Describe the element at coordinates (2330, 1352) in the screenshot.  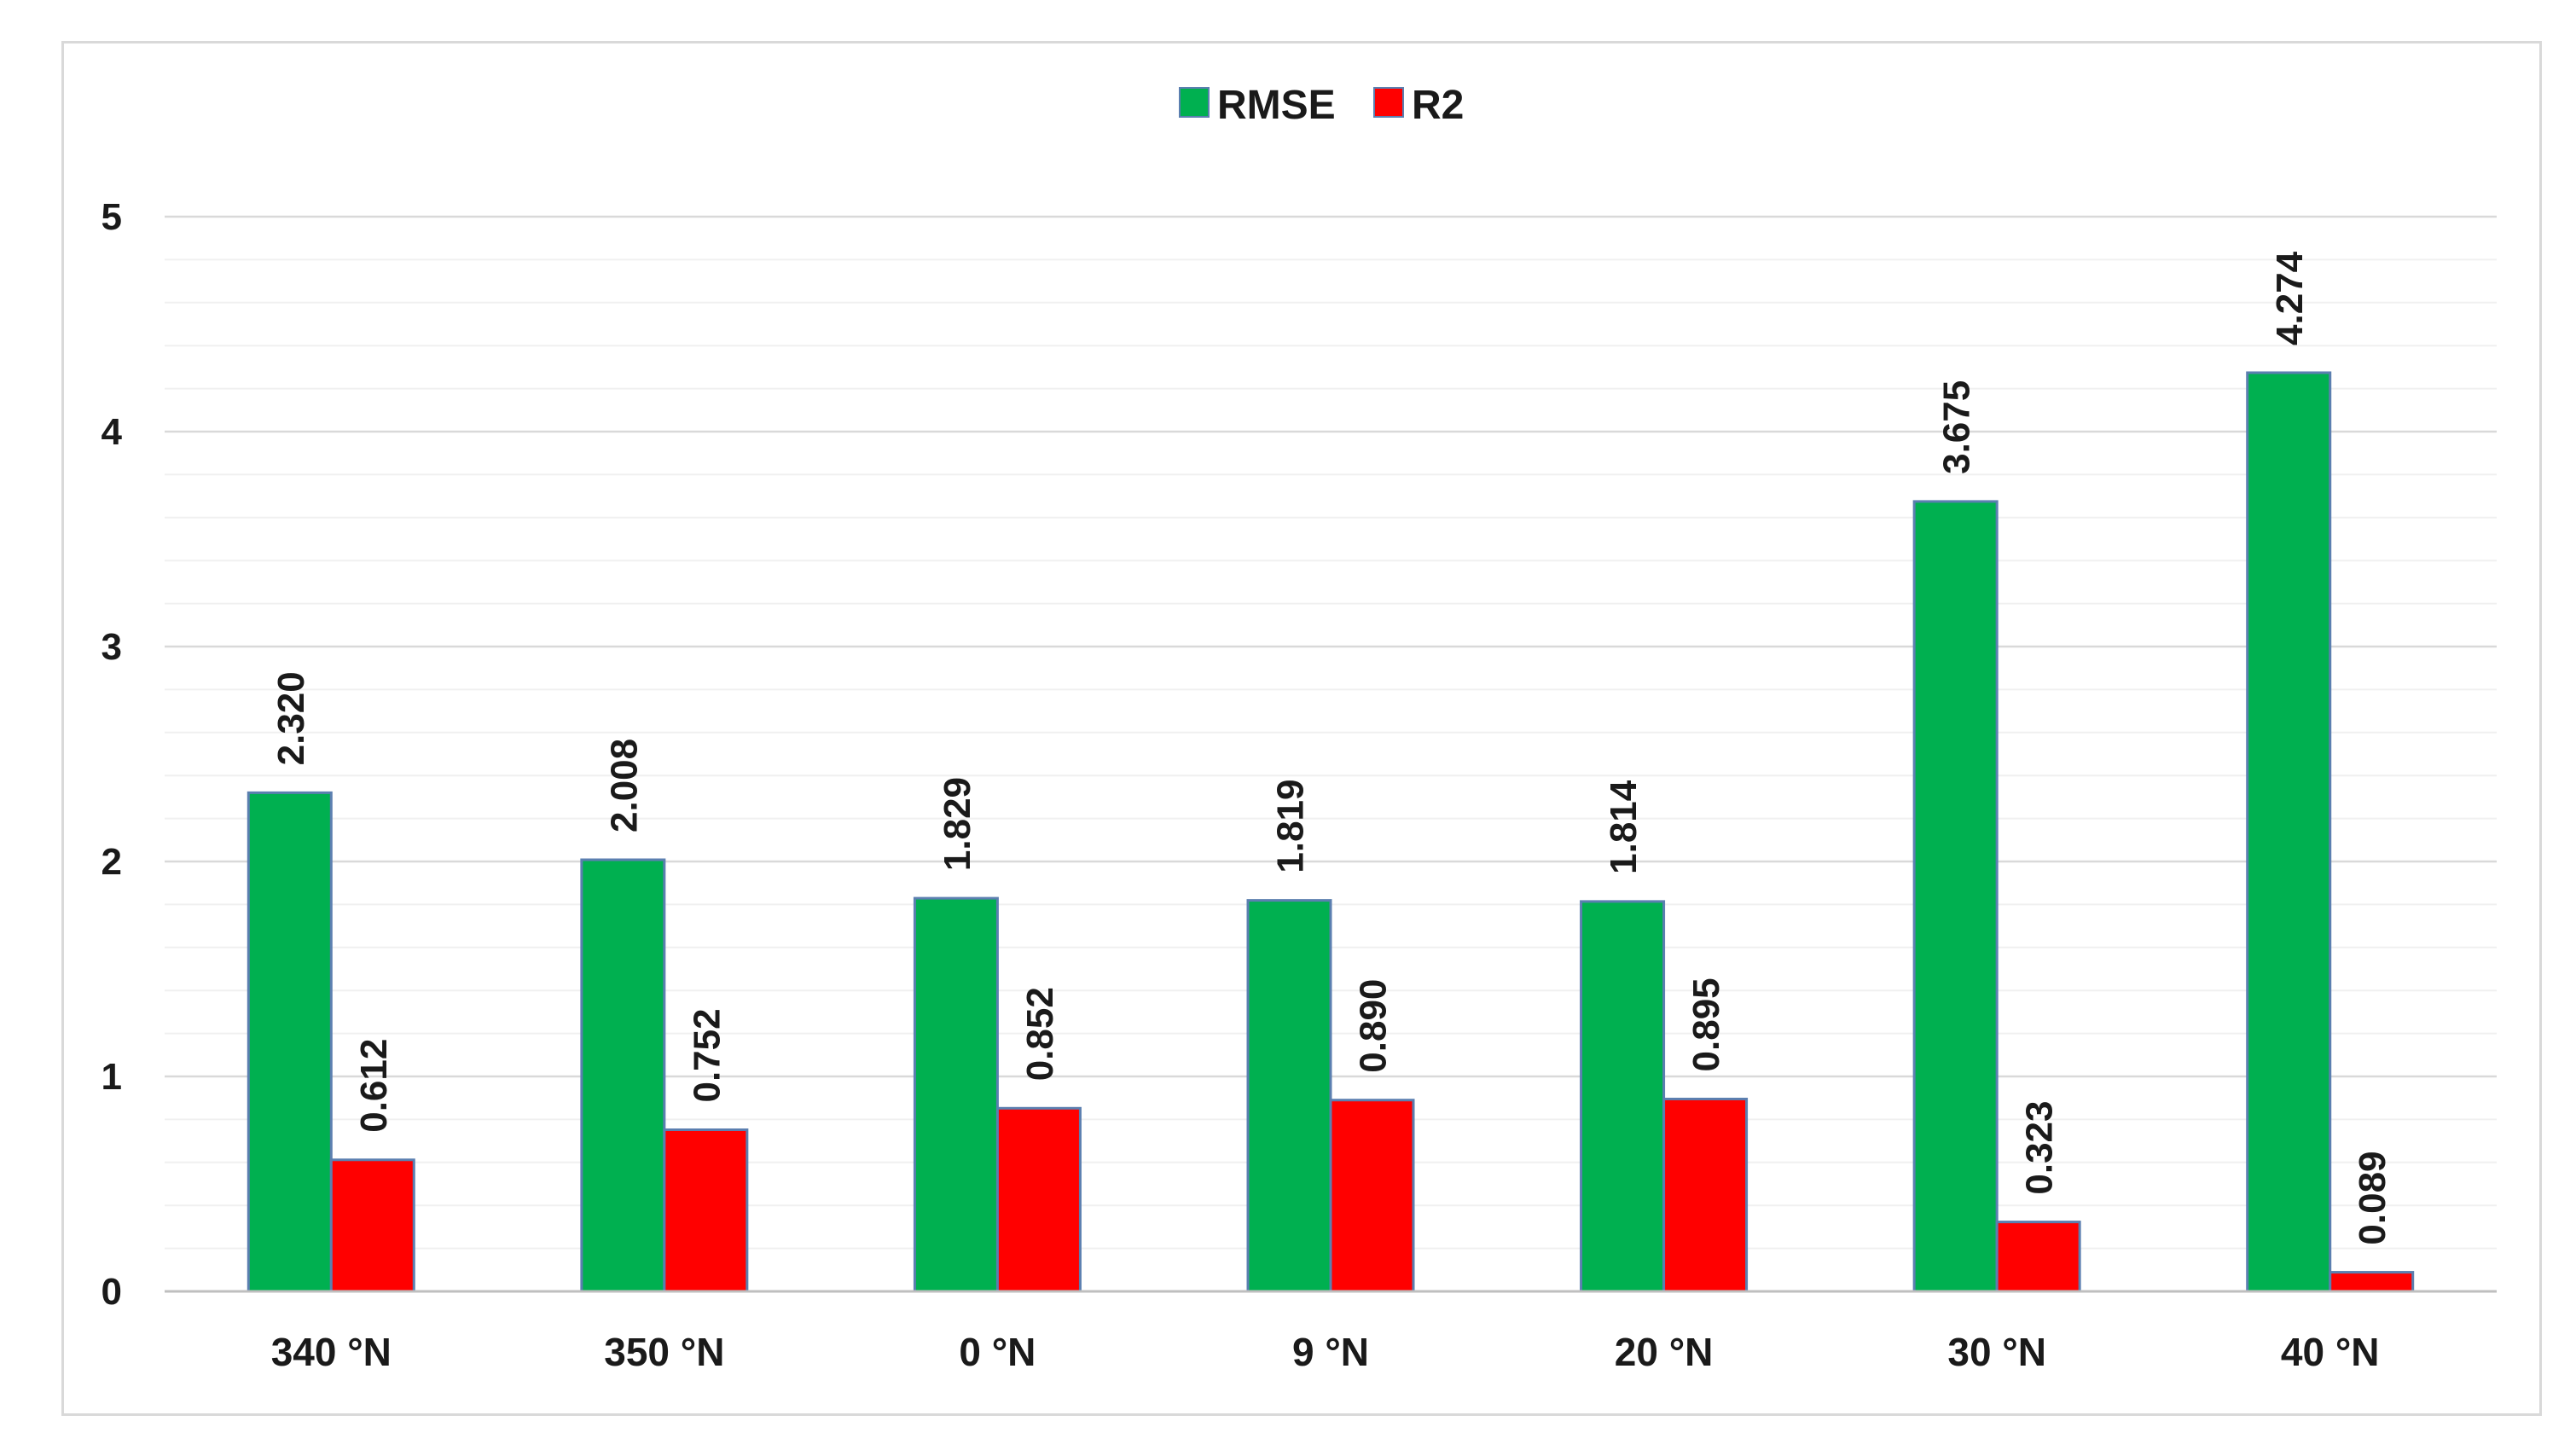
I see `x-tick-label: 40 °N` at that location.